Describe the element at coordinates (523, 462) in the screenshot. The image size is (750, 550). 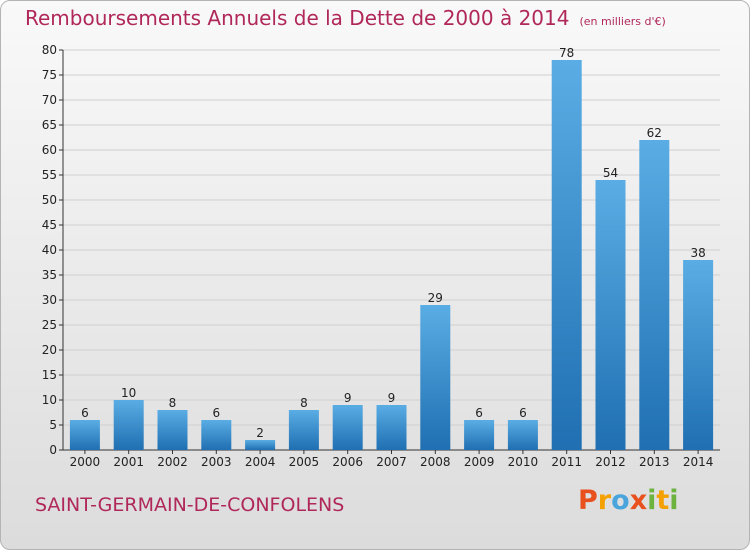
I see `x-tick-label: 2010` at that location.